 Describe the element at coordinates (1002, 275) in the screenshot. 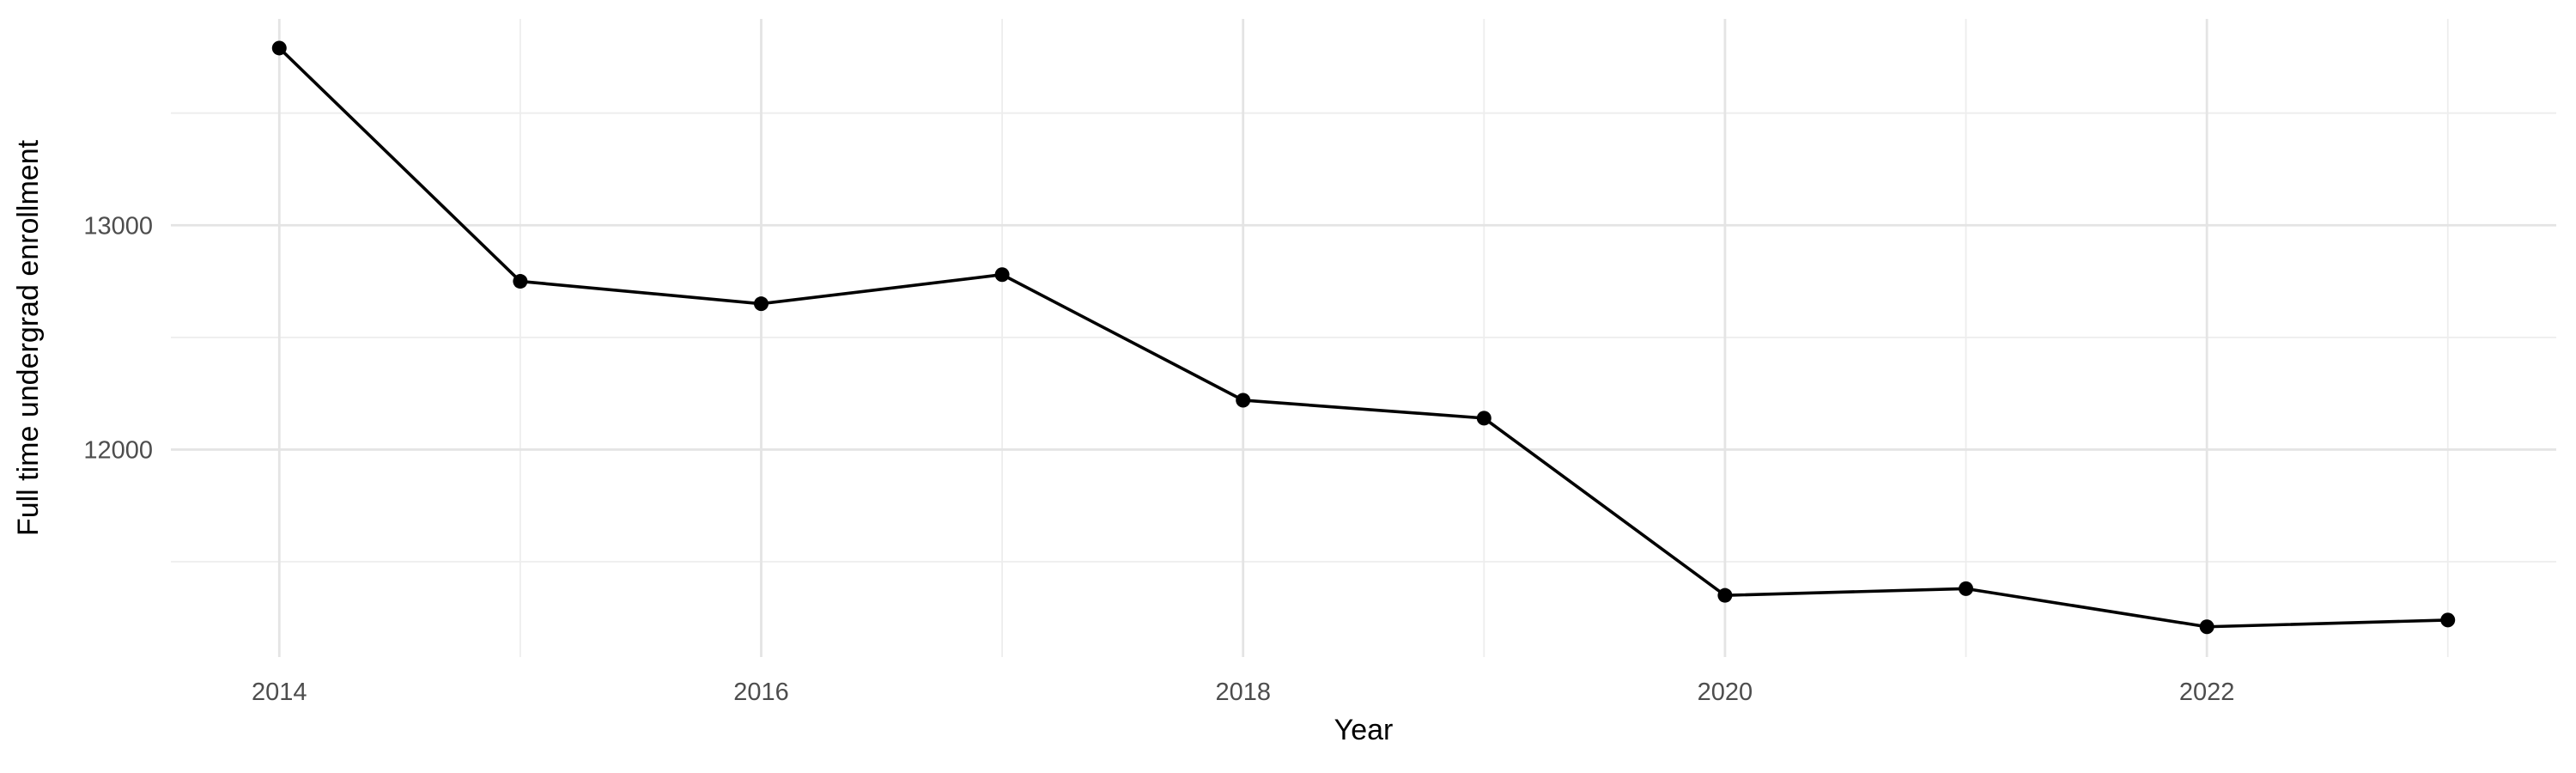

I see `data-point-2017` at that location.